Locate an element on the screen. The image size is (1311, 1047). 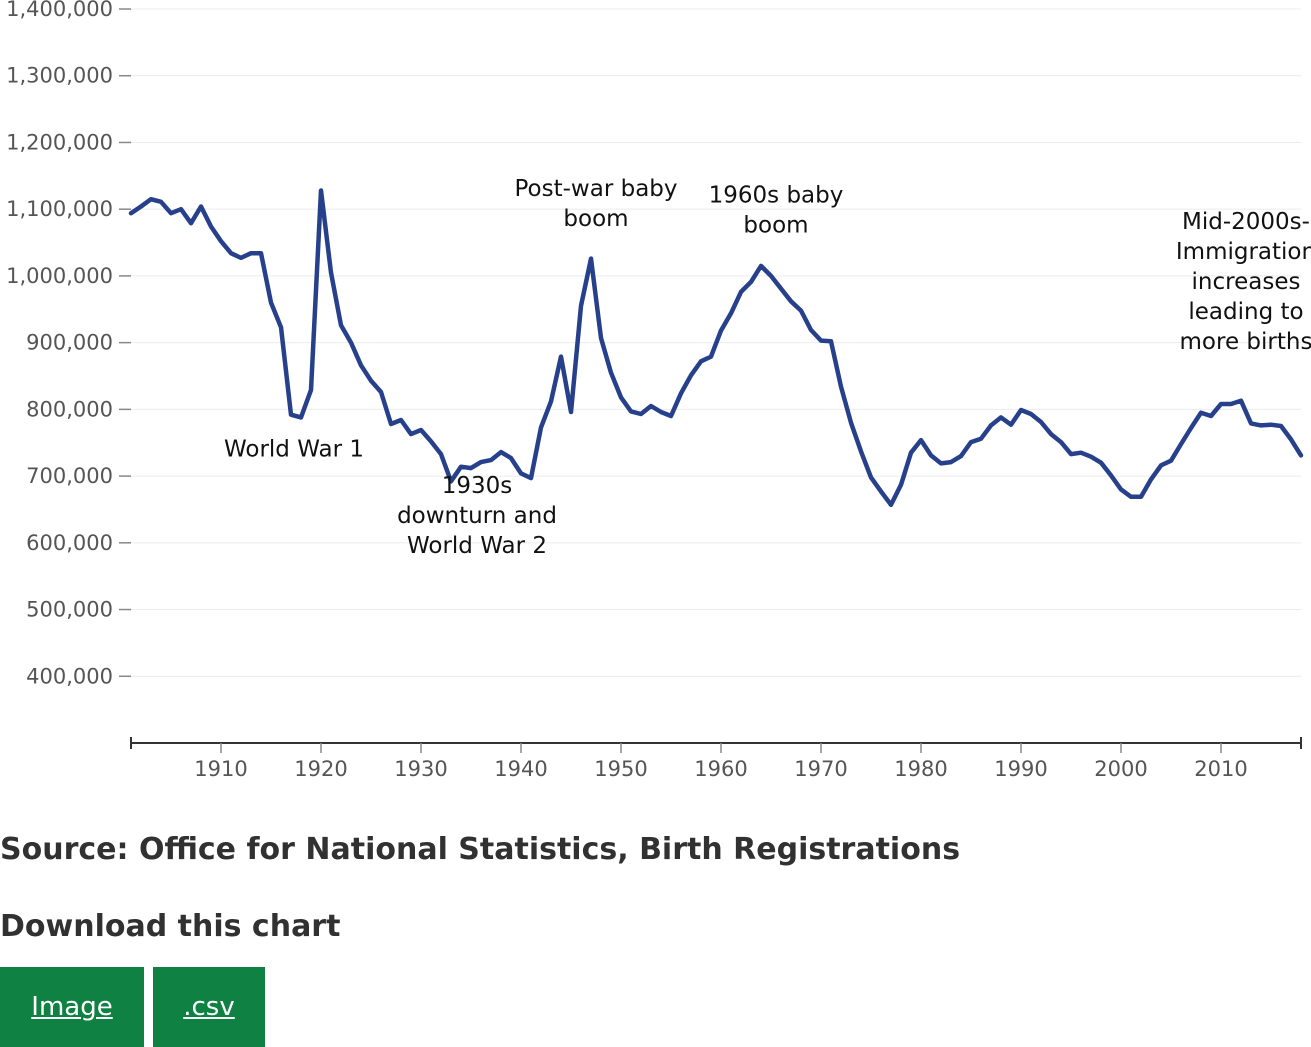
x-tick-label: 1970 is located at coordinates (820, 769).